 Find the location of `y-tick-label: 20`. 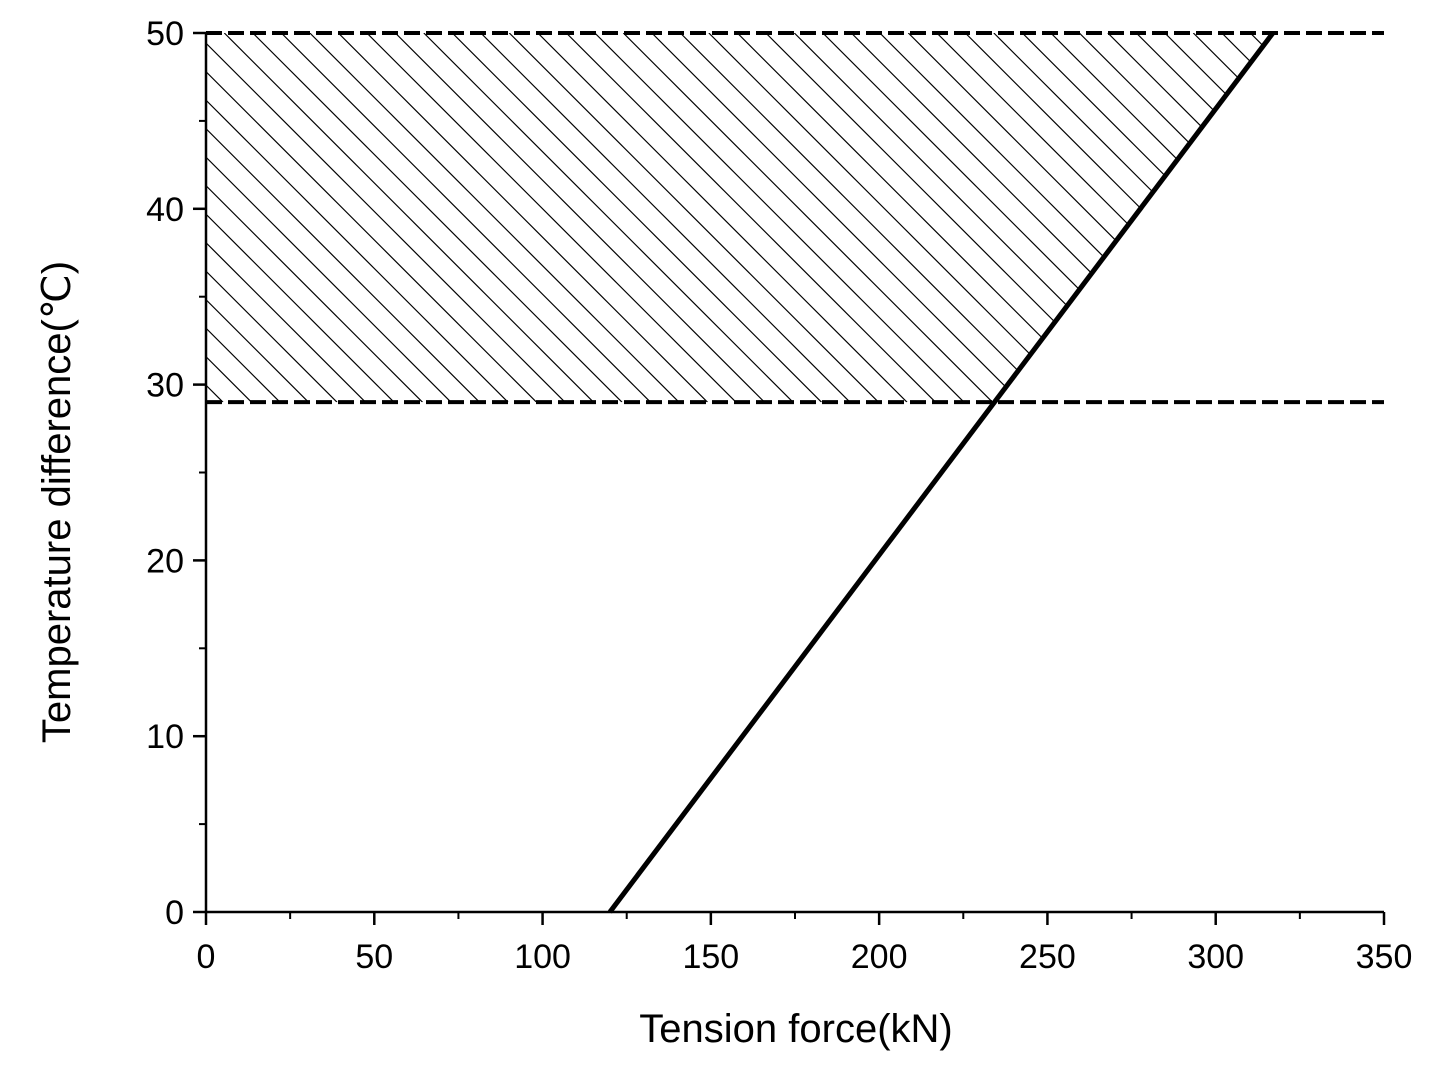

y-tick-label: 20 is located at coordinates (165, 561).